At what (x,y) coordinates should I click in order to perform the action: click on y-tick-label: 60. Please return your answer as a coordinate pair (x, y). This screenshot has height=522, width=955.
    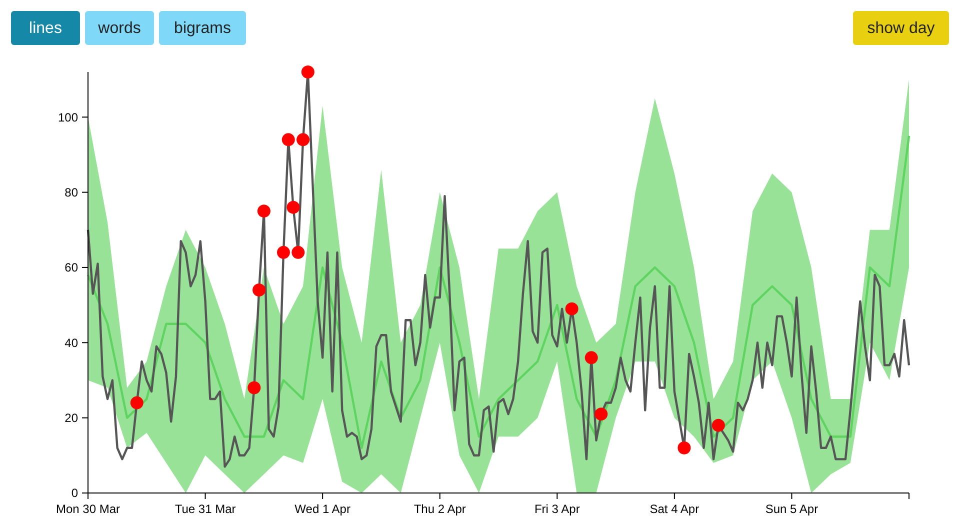
    Looking at the image, I should click on (71, 267).